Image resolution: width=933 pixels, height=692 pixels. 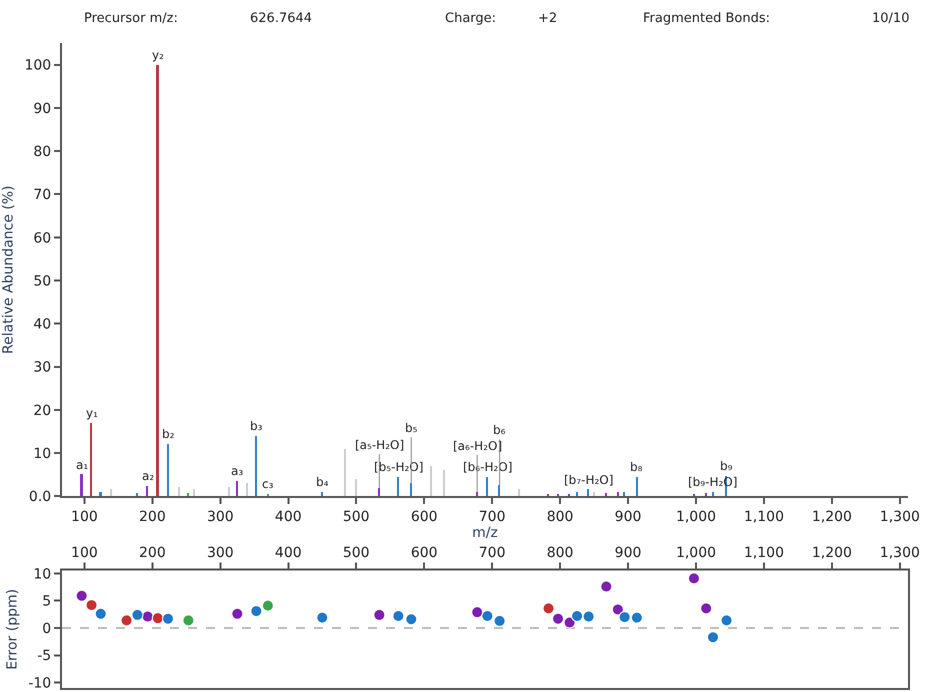 I want to click on annotation: y₂, so click(x=158, y=55).